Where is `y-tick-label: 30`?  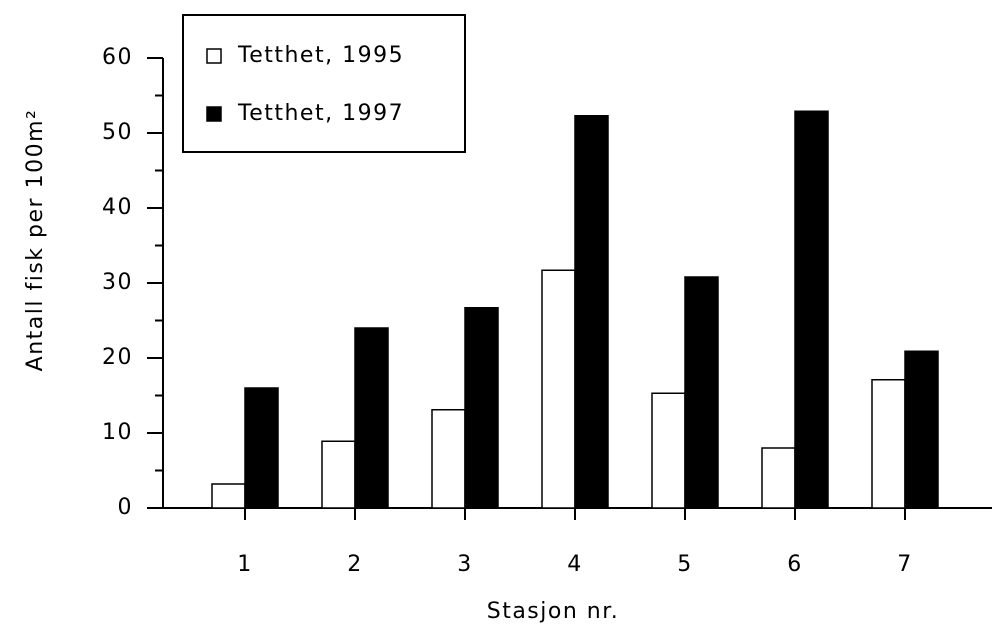 y-tick-label: 30 is located at coordinates (117, 282).